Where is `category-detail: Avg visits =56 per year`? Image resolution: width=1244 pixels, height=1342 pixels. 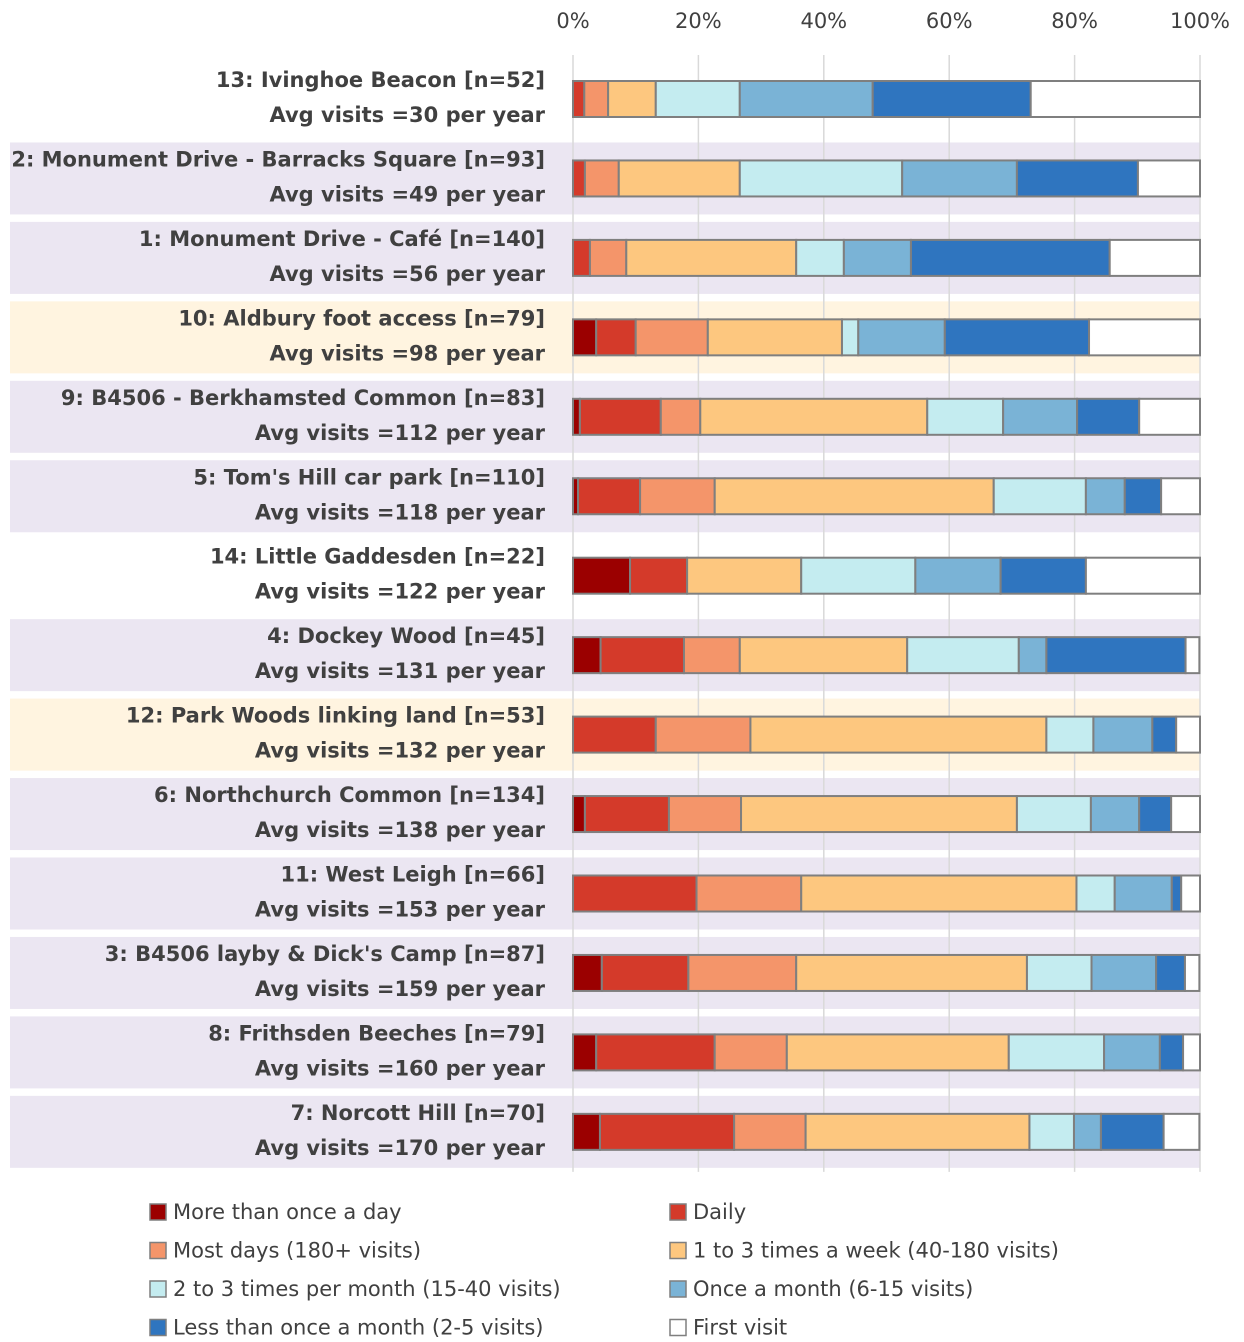 category-detail: Avg visits =56 per year is located at coordinates (407, 274).